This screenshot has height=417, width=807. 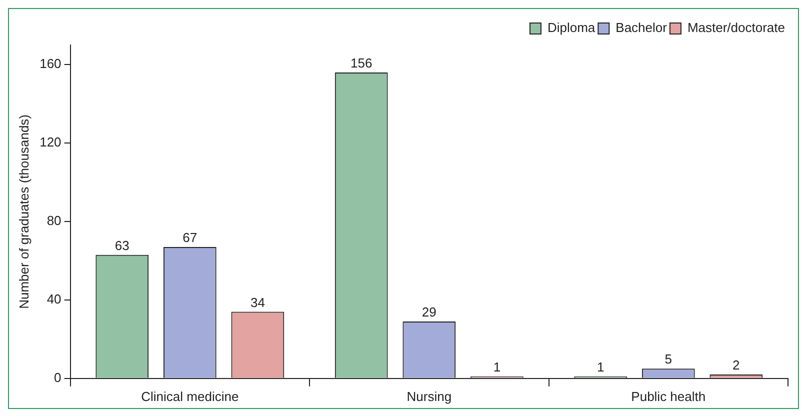 I want to click on data-label: 2, so click(x=736, y=365).